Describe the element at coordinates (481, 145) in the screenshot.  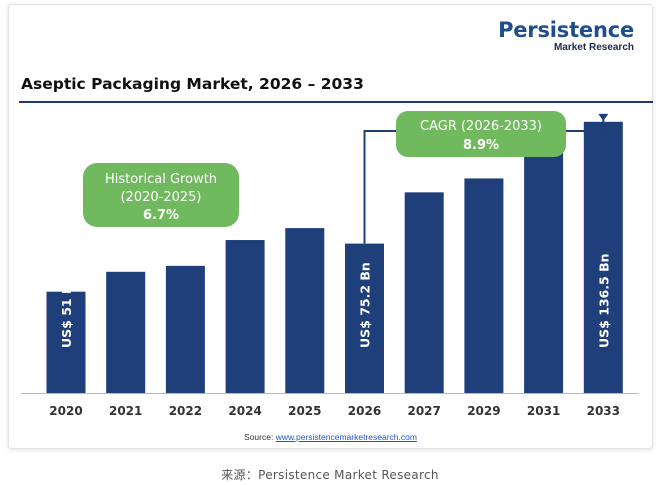
I see `cagr-value: 8.9%` at that location.